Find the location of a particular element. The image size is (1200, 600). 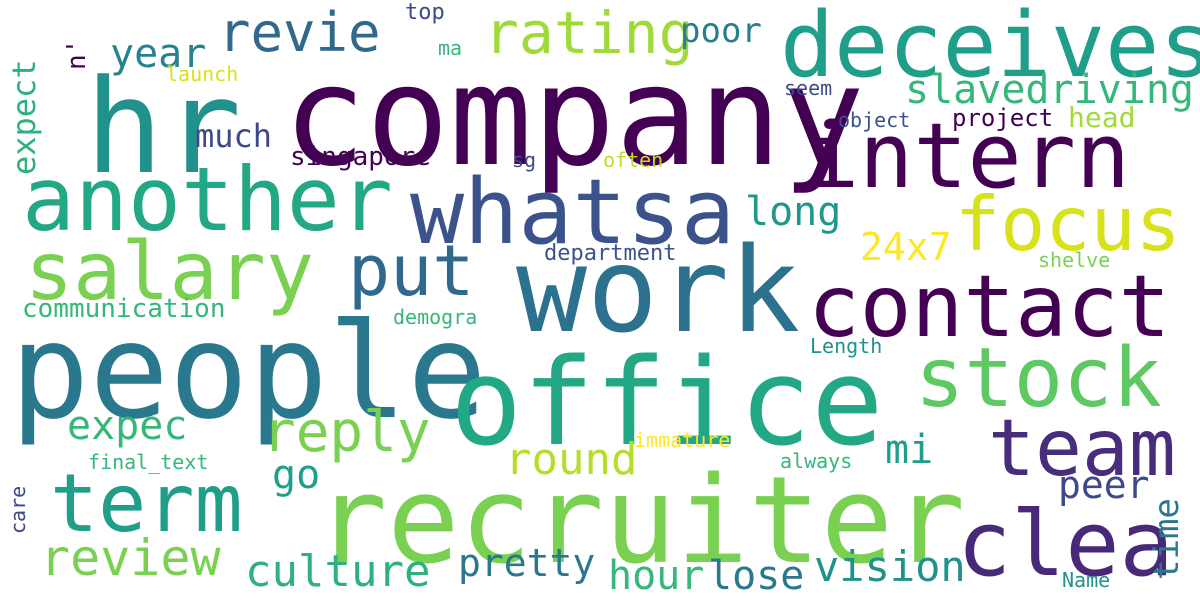

word: care is located at coordinates (18, 509).